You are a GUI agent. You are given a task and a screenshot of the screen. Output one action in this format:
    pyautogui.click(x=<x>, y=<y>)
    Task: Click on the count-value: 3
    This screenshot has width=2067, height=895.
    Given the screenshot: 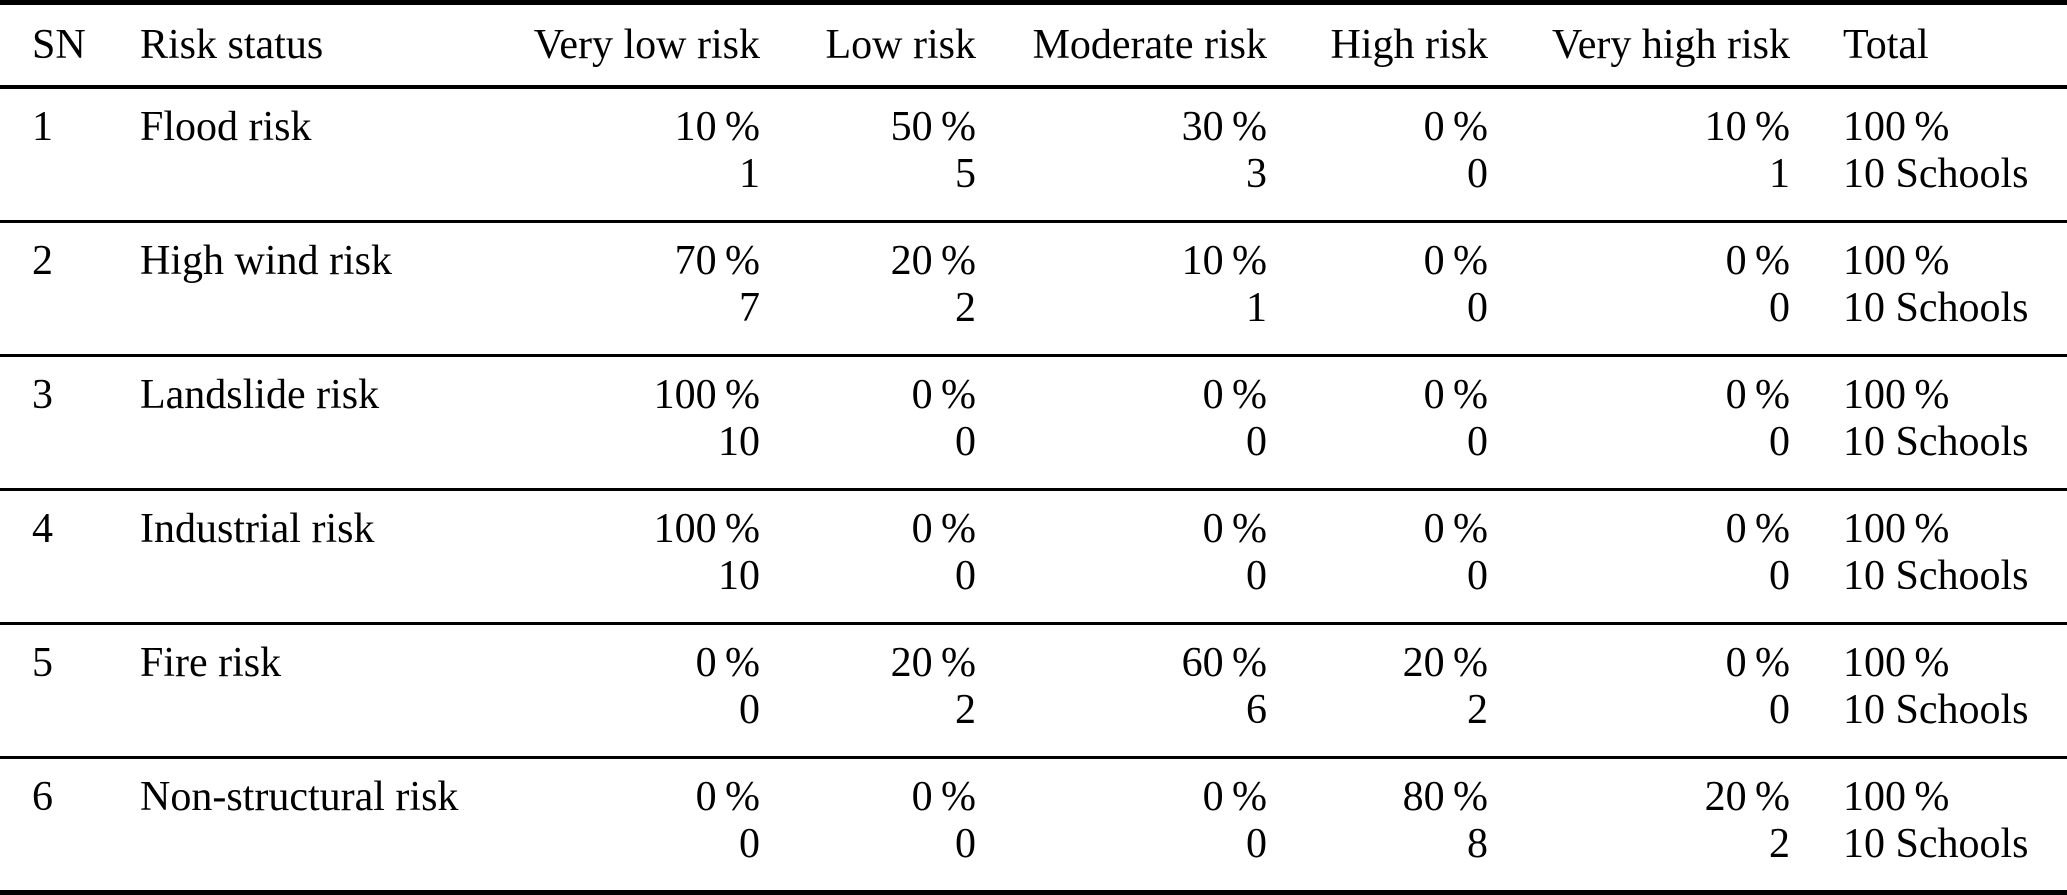 What is the action you would take?
    pyautogui.click(x=1256, y=174)
    